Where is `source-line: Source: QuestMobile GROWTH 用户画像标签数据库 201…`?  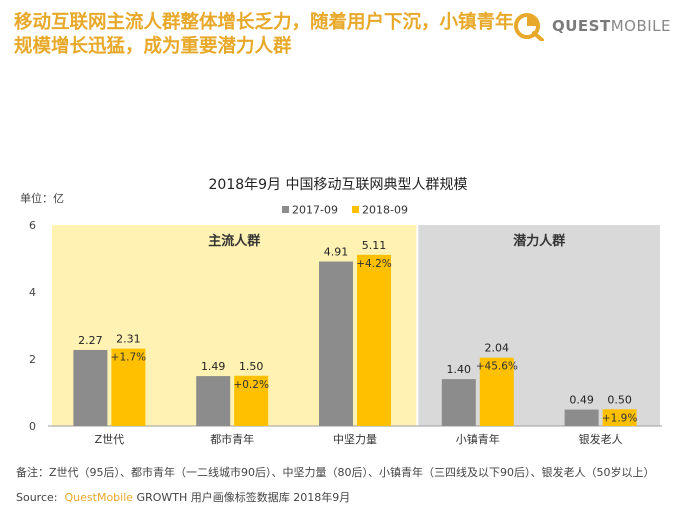
source-line: Source: QuestMobile GROWTH 用户画像标签数据库 201… is located at coordinates (183, 497).